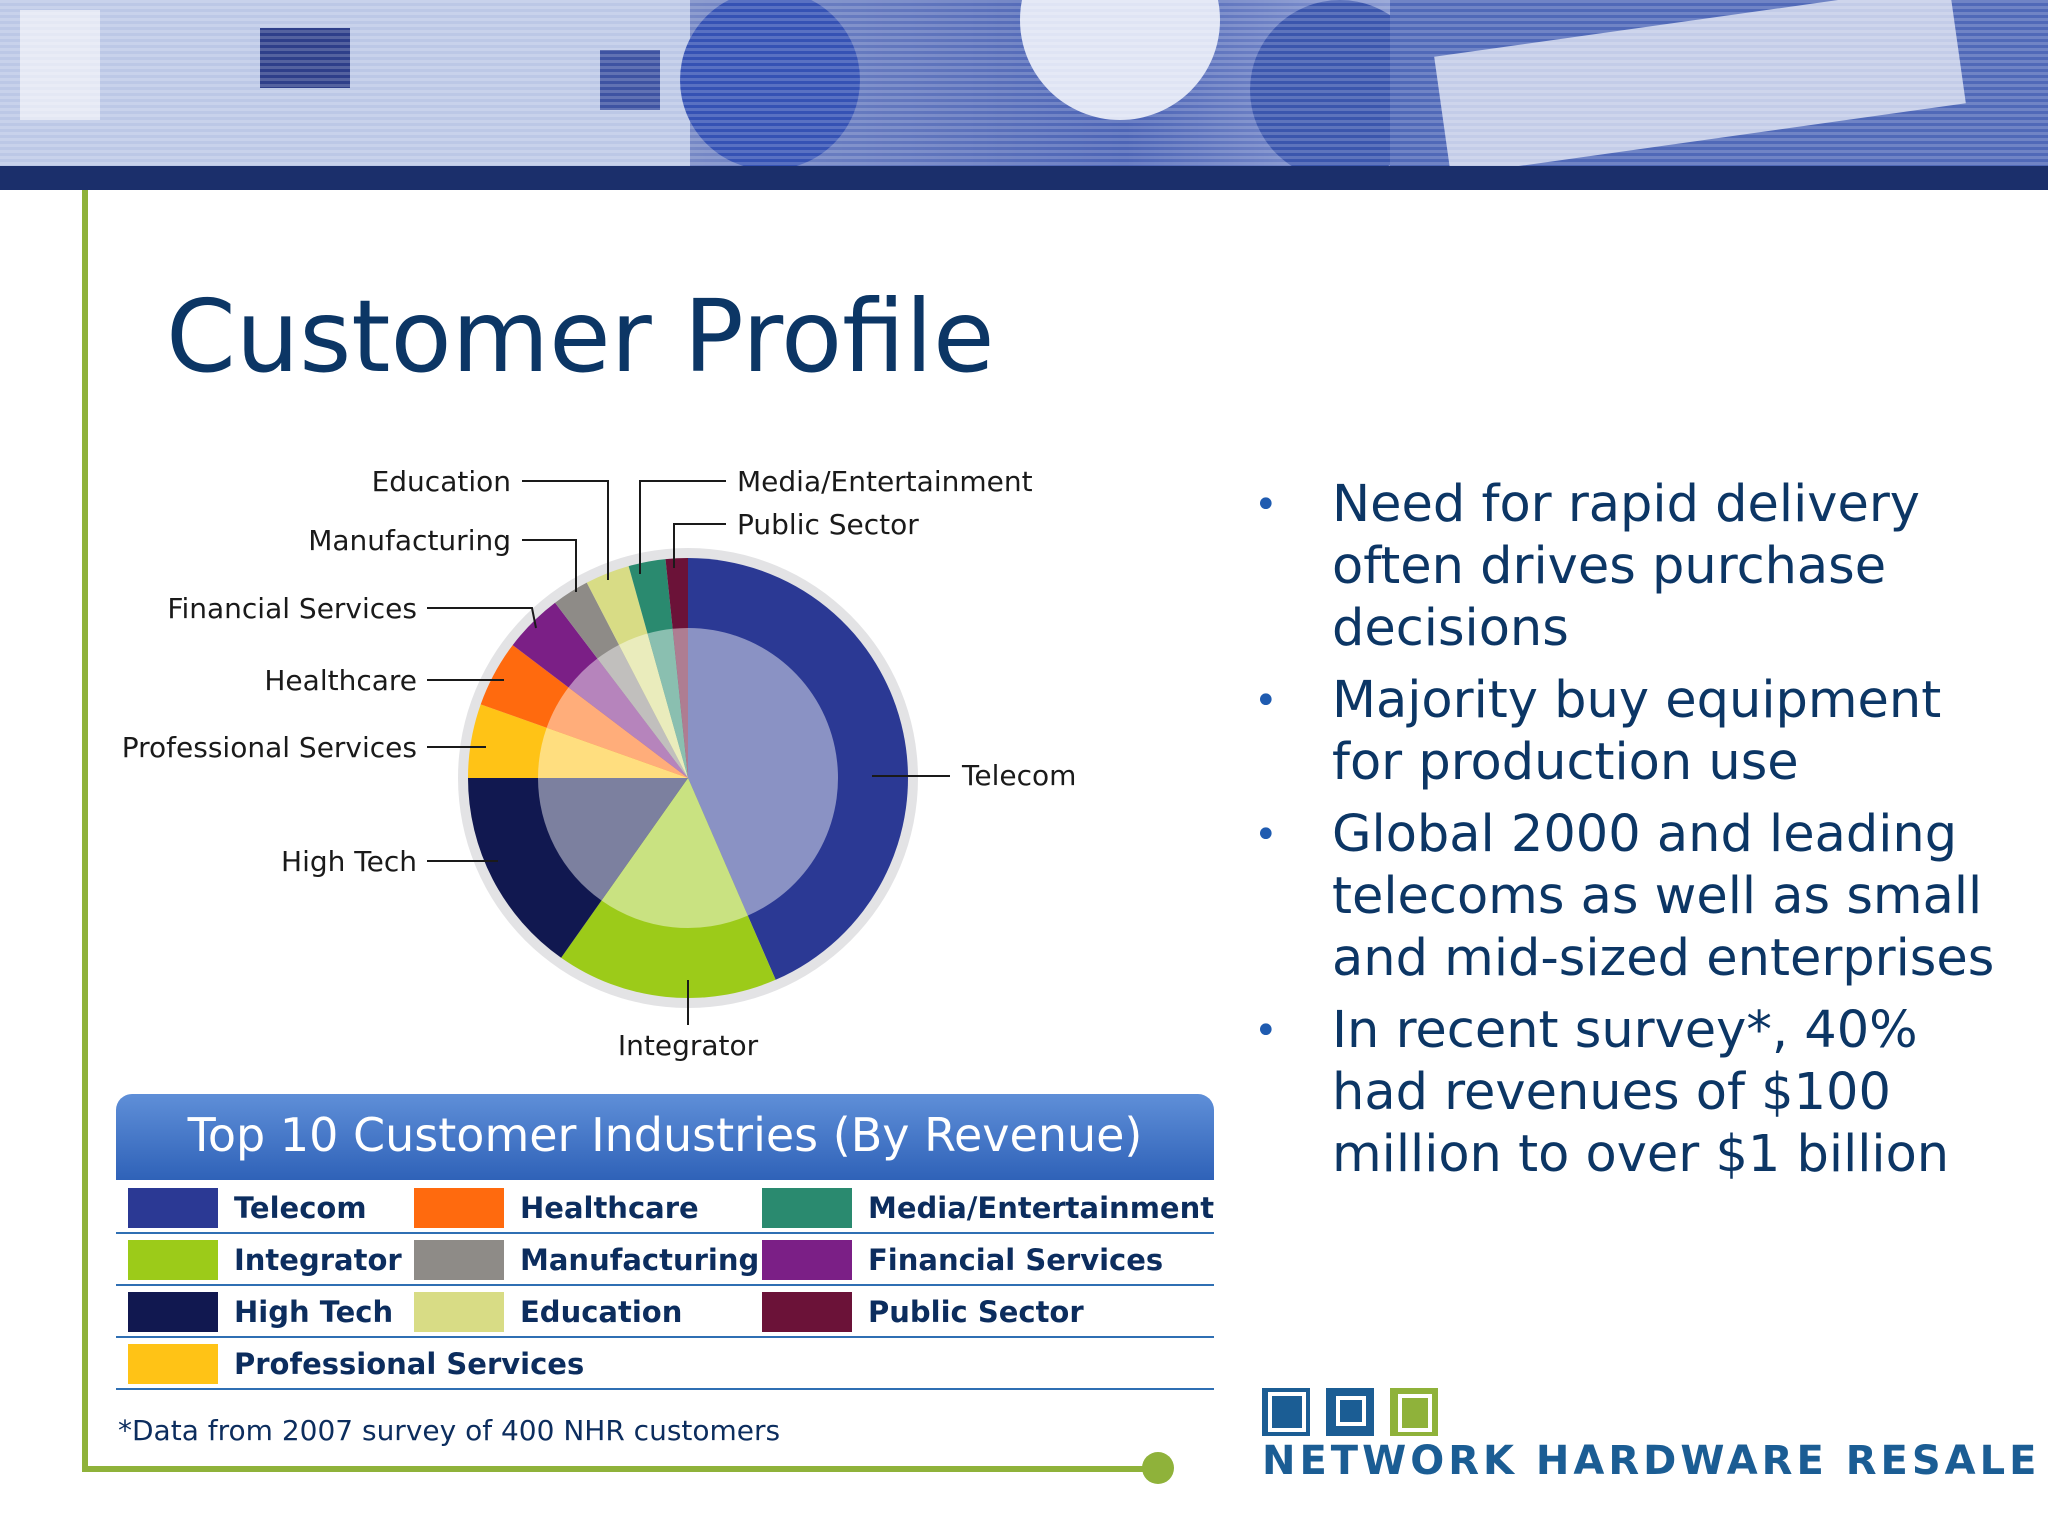  What do you see at coordinates (1651, 1461) in the screenshot?
I see `company-name: NETWORK HARDWARE RESALE` at bounding box center [1651, 1461].